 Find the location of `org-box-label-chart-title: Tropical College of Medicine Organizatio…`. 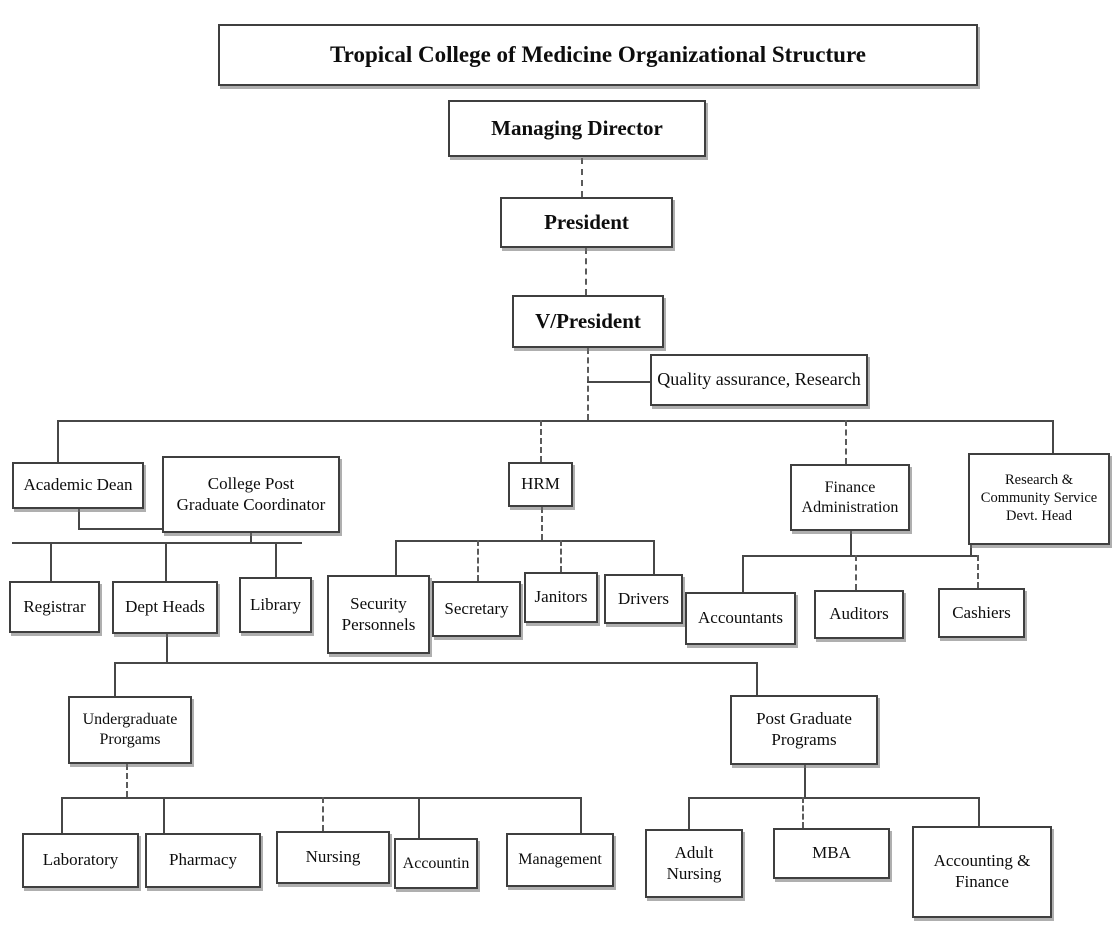

org-box-label-chart-title: Tropical College of Medicine Organizatio… is located at coordinates (598, 54).